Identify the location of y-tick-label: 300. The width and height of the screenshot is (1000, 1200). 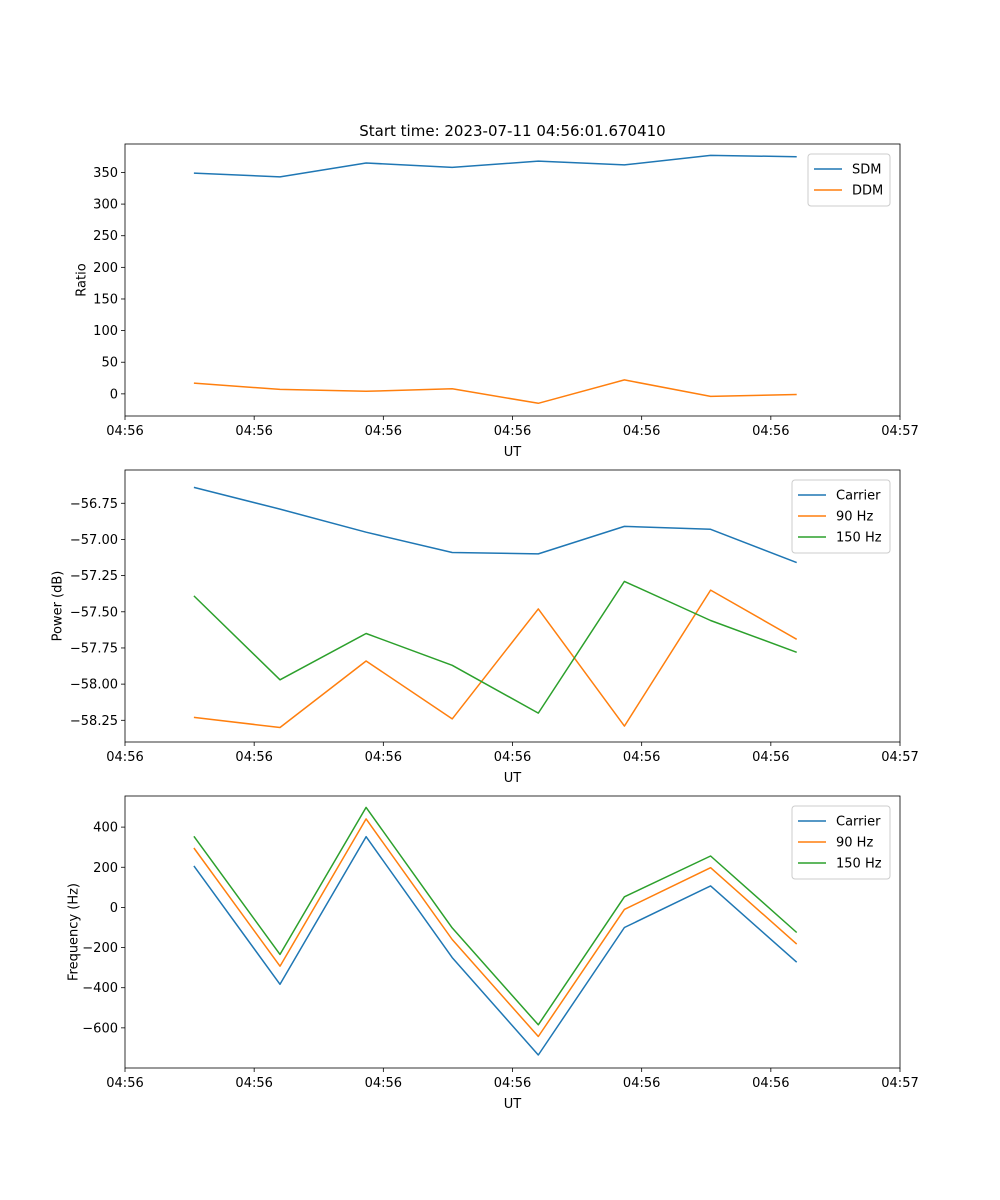
(105, 205).